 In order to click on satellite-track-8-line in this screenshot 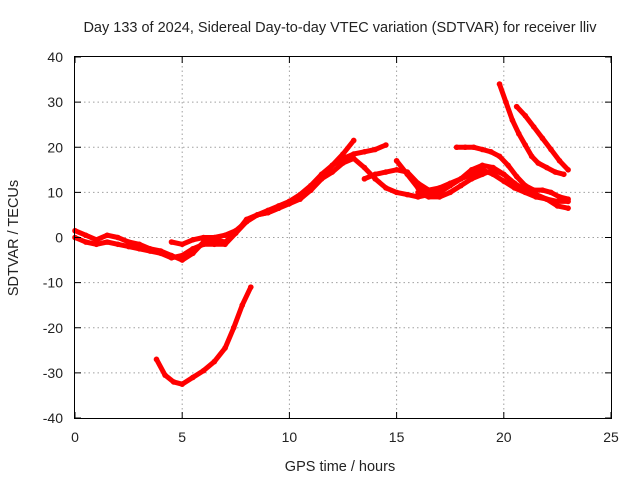, I will do `click(532, 129)`.